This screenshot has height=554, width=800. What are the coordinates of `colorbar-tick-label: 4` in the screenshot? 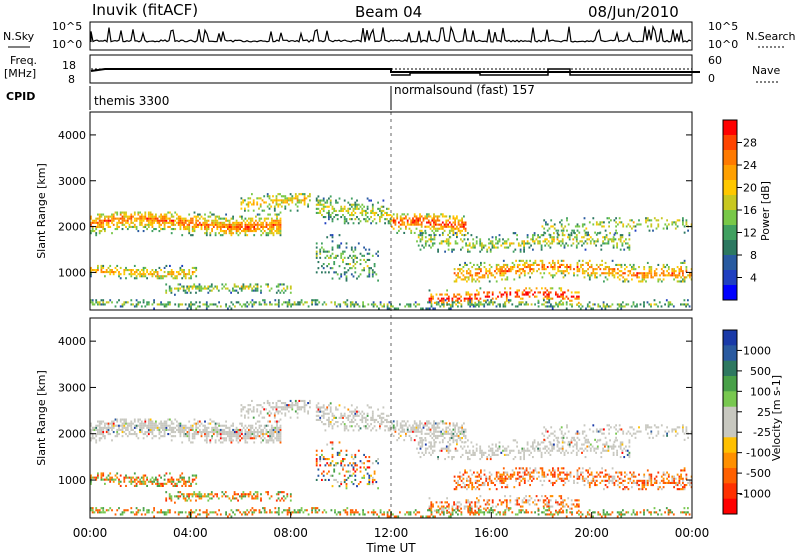 It's located at (753, 278).